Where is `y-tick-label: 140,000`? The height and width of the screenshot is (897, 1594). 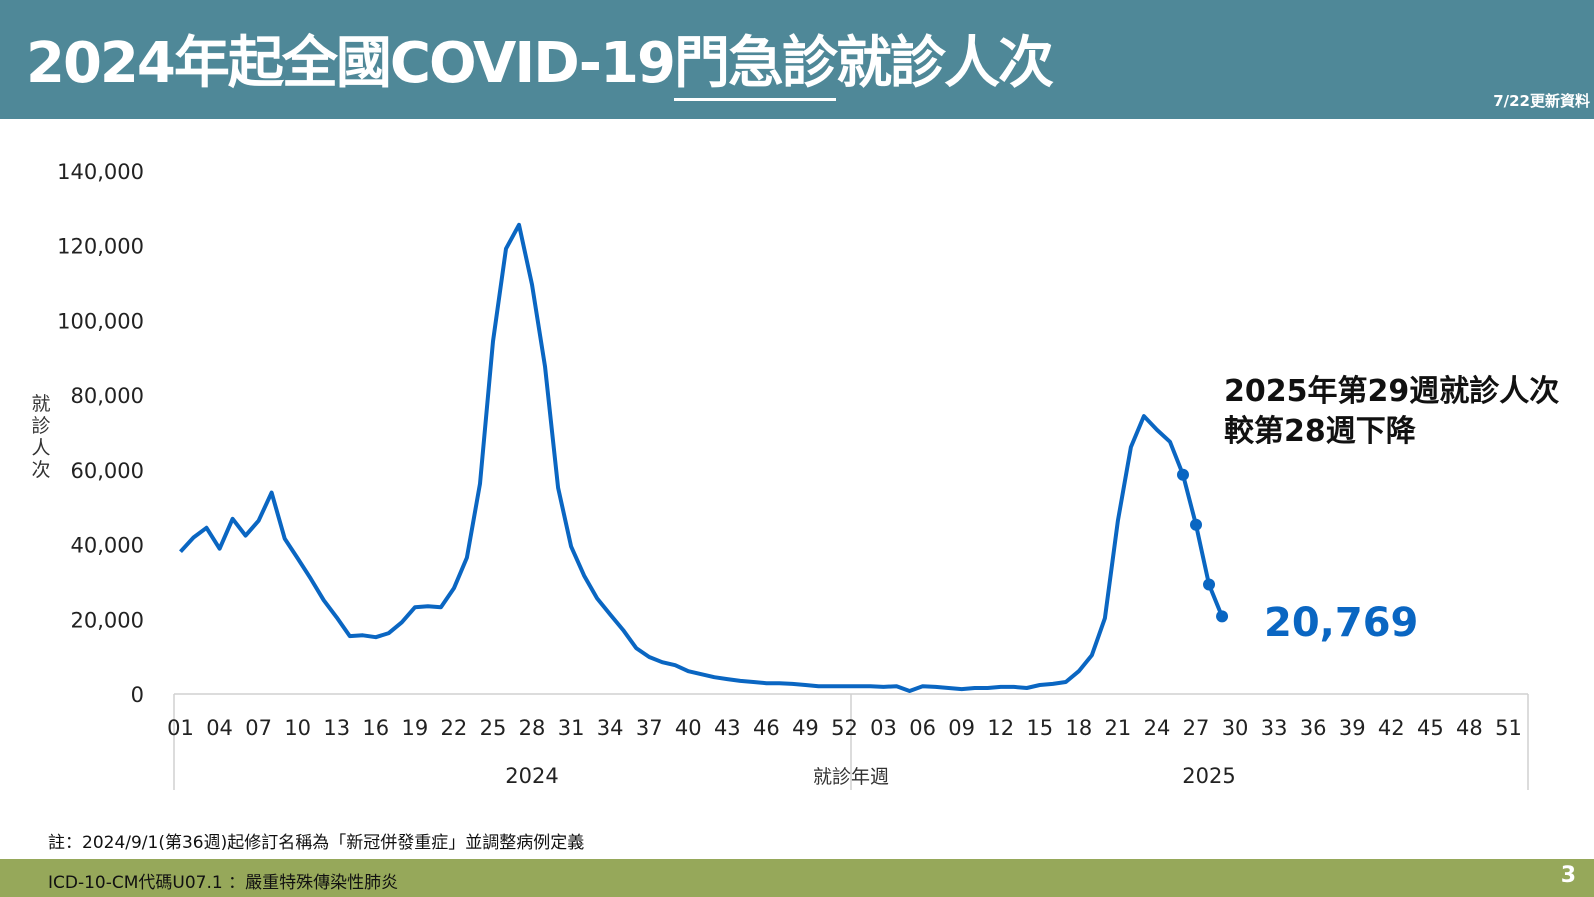
y-tick-label: 140,000 is located at coordinates (100, 172).